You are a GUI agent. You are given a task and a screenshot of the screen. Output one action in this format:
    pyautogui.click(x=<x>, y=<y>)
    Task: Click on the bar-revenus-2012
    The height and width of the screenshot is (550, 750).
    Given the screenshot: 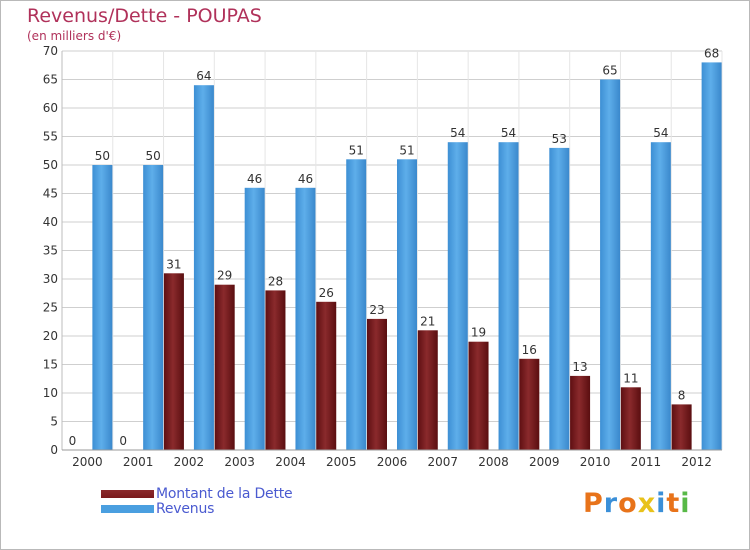 What is the action you would take?
    pyautogui.click(x=711, y=256)
    